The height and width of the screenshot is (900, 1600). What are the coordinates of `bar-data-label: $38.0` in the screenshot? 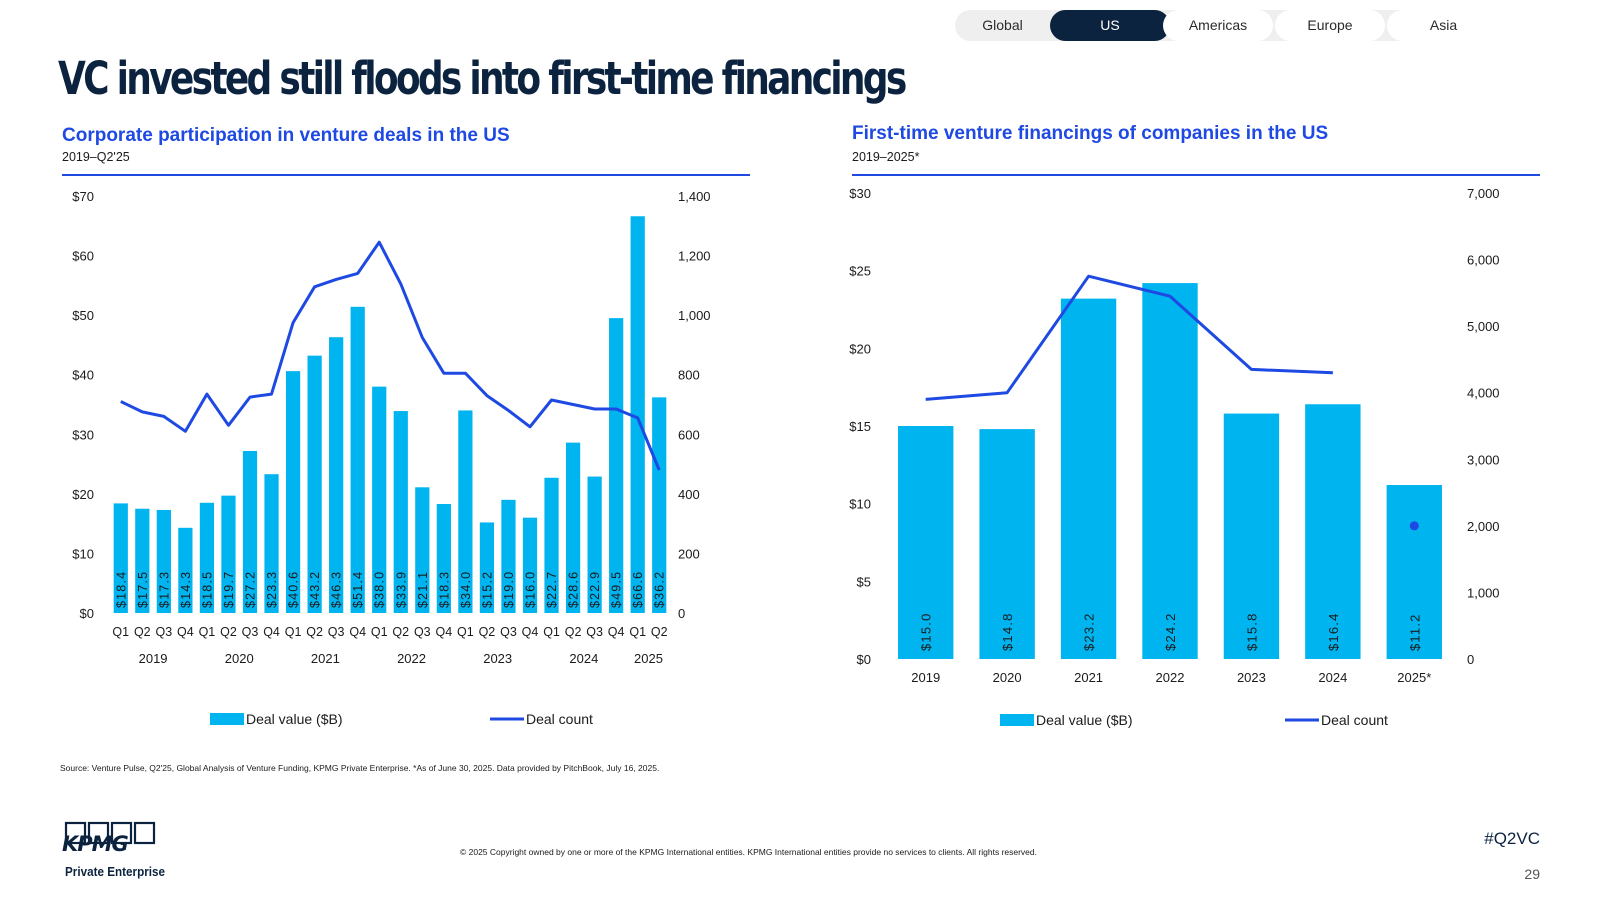 It's located at (380, 589).